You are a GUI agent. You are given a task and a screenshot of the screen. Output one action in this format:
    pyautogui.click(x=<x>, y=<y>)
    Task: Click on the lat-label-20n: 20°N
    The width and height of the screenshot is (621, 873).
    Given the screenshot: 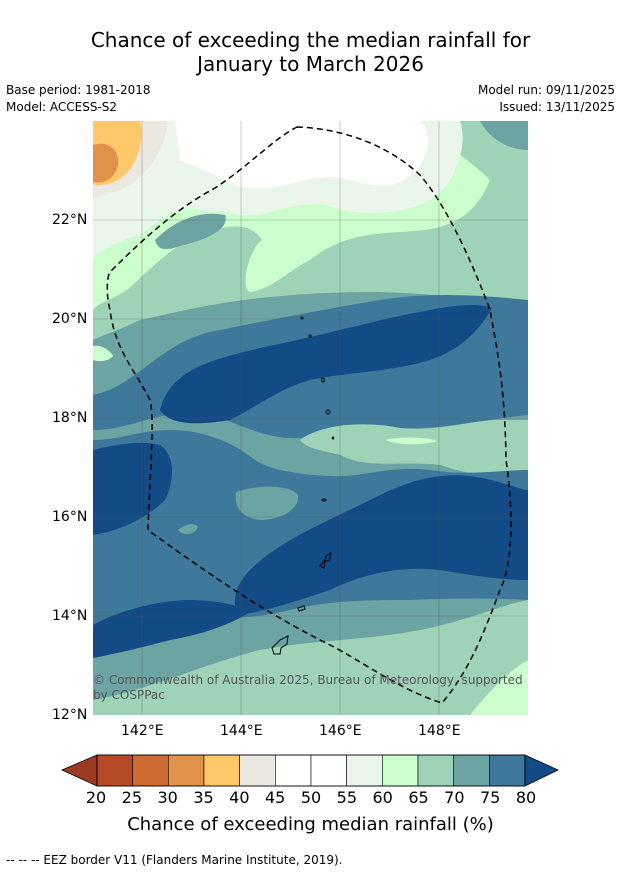 What is the action you would take?
    pyautogui.click(x=70, y=319)
    